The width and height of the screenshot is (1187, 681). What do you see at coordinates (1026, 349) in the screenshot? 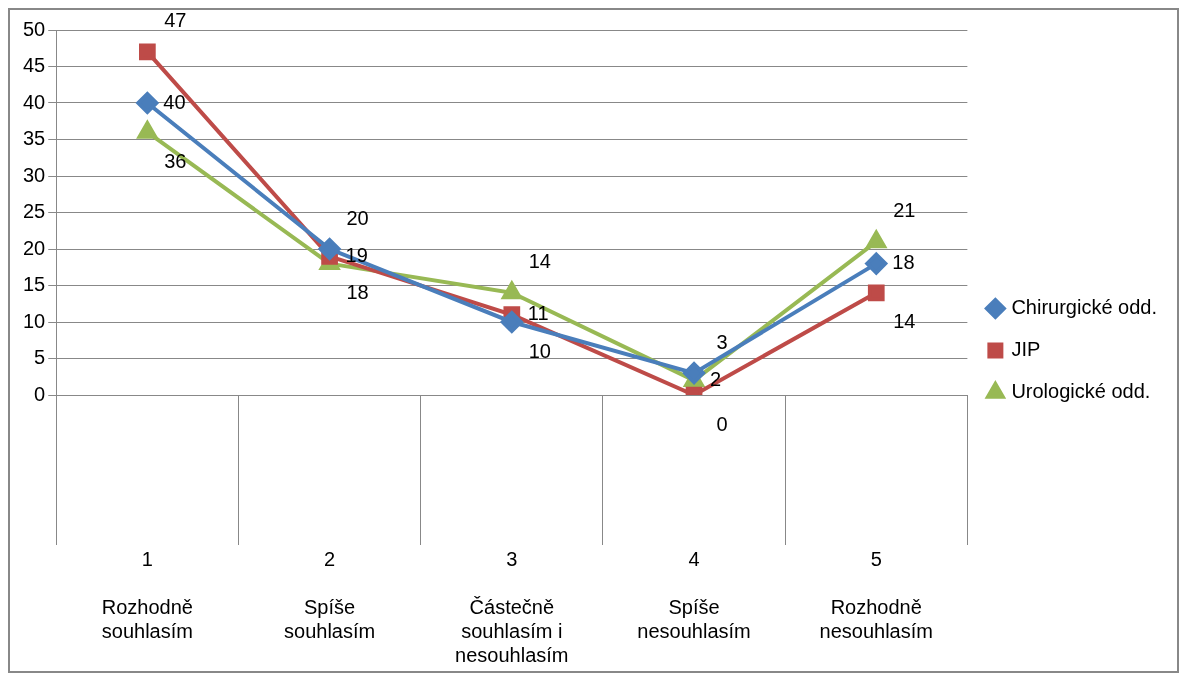
I see `legend-label: JIP` at bounding box center [1026, 349].